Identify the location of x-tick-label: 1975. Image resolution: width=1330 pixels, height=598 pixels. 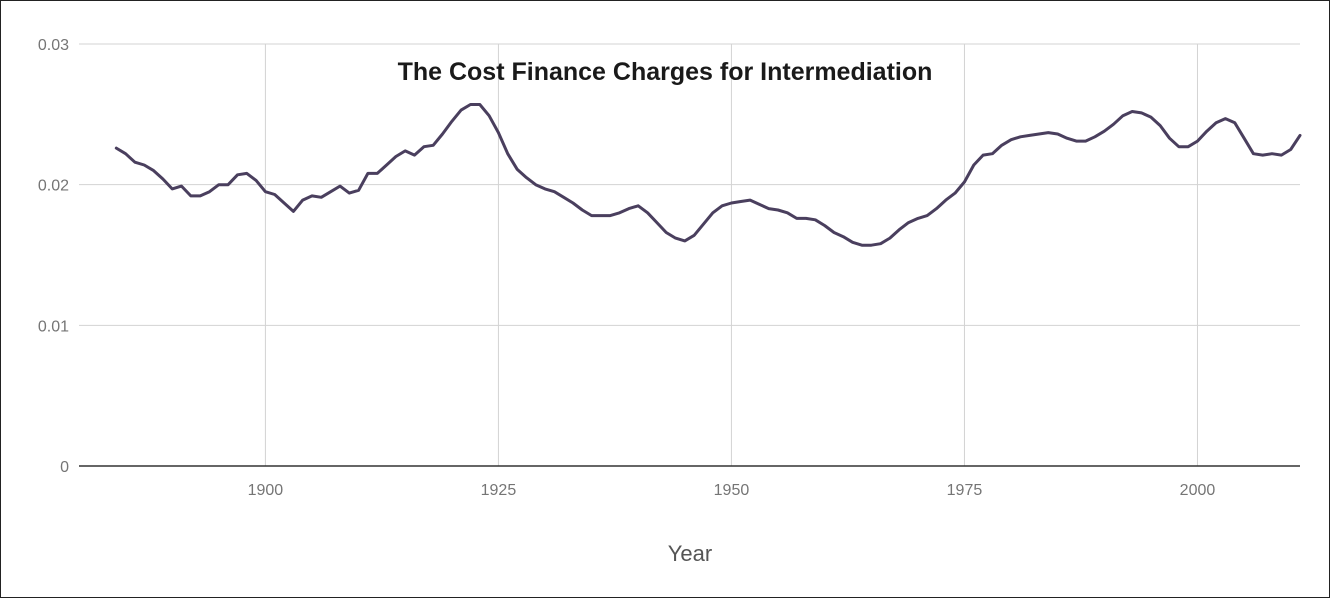
(965, 490).